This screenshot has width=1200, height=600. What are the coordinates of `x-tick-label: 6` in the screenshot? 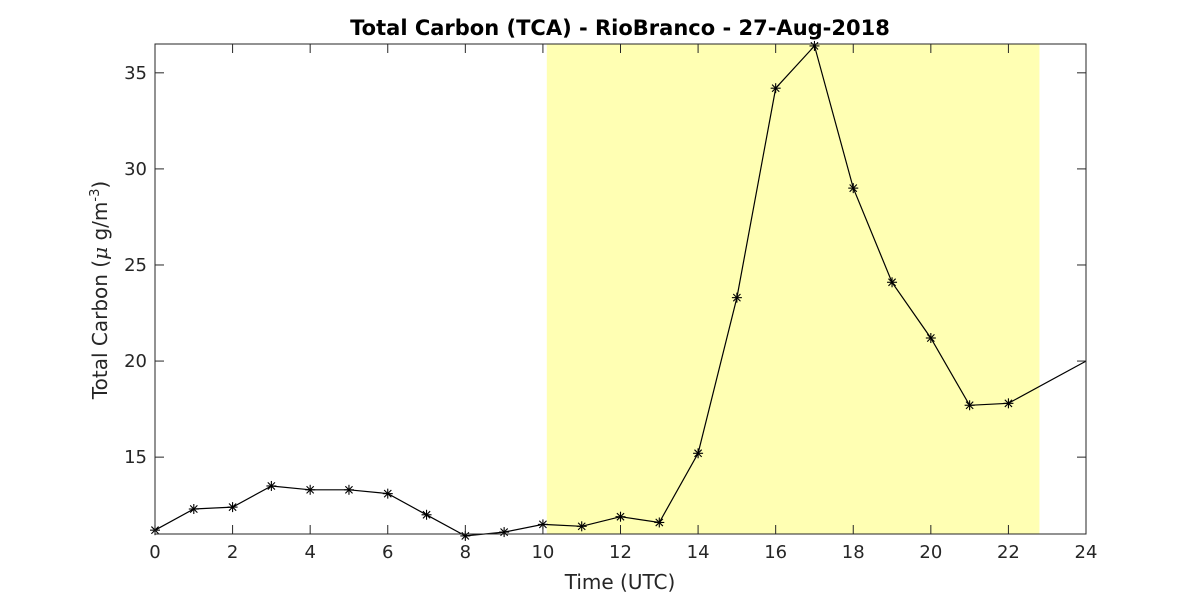 It's located at (387, 552).